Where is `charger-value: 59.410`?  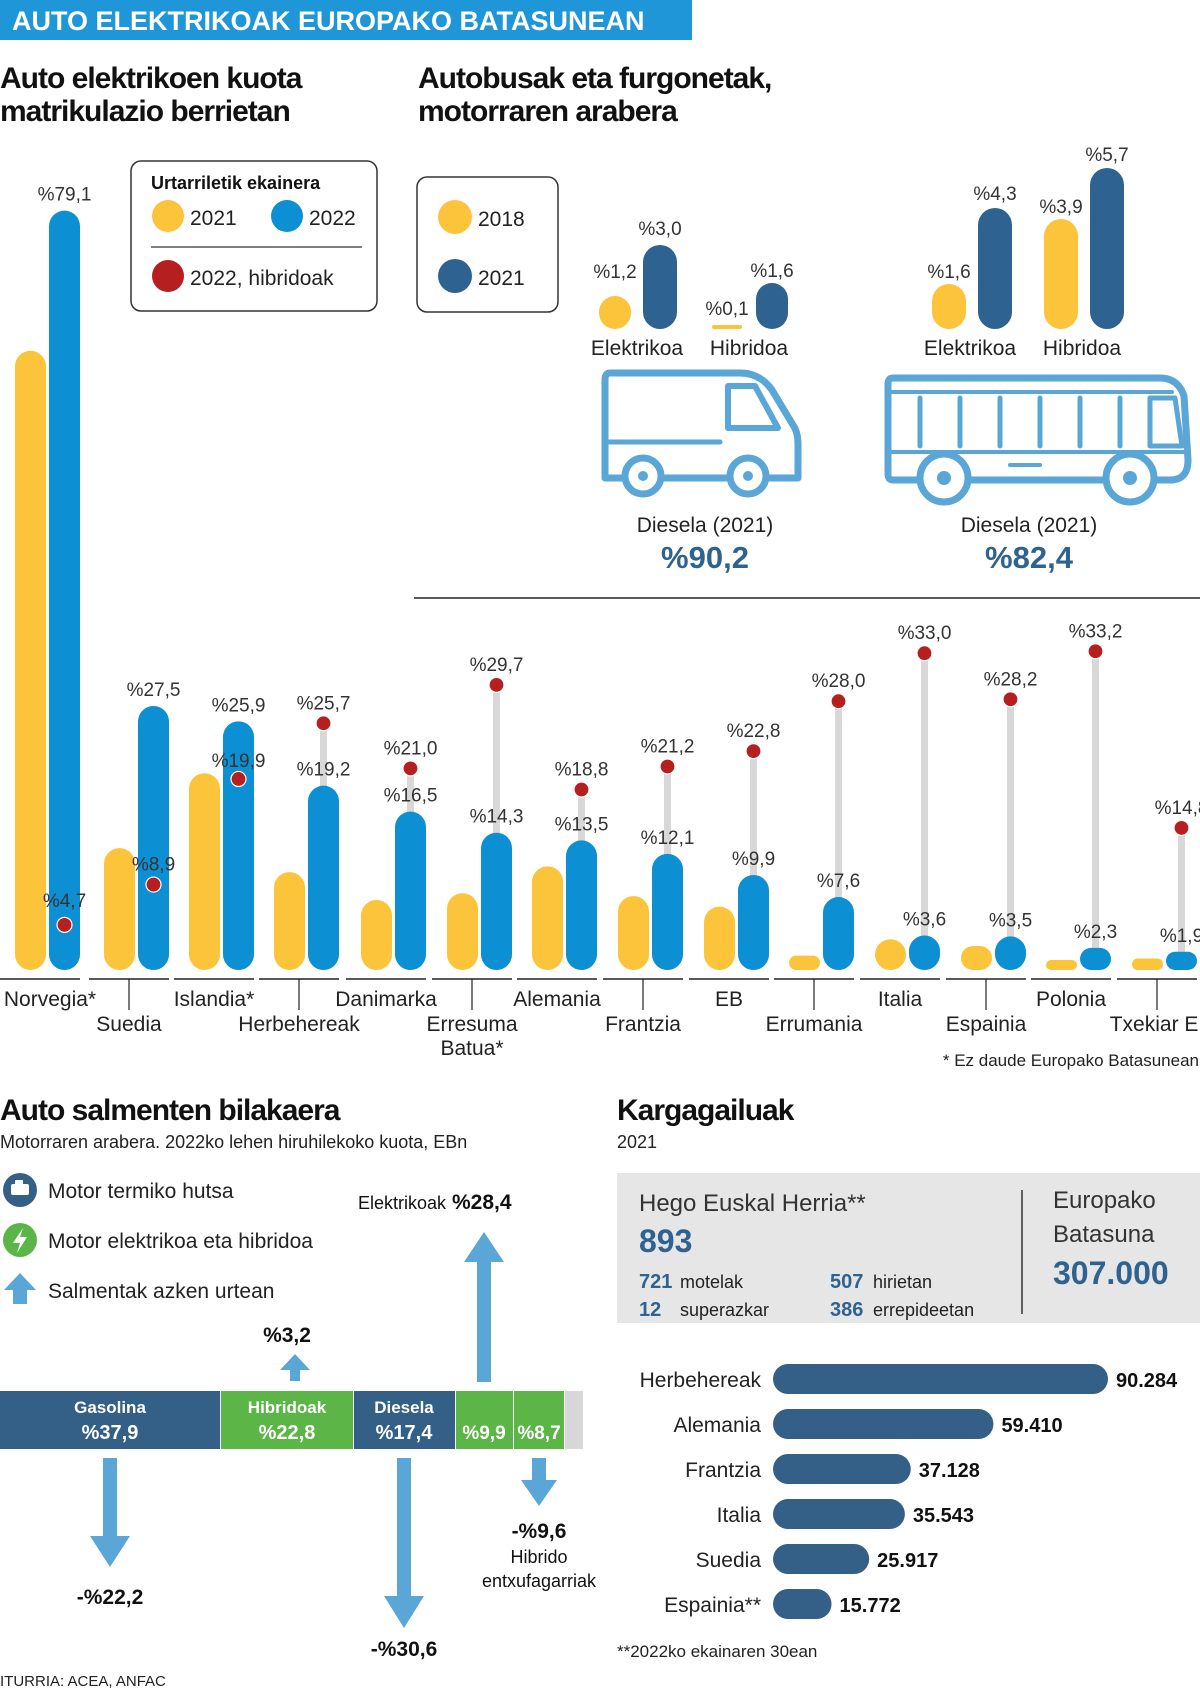
charger-value: 59.410 is located at coordinates (1031, 1426).